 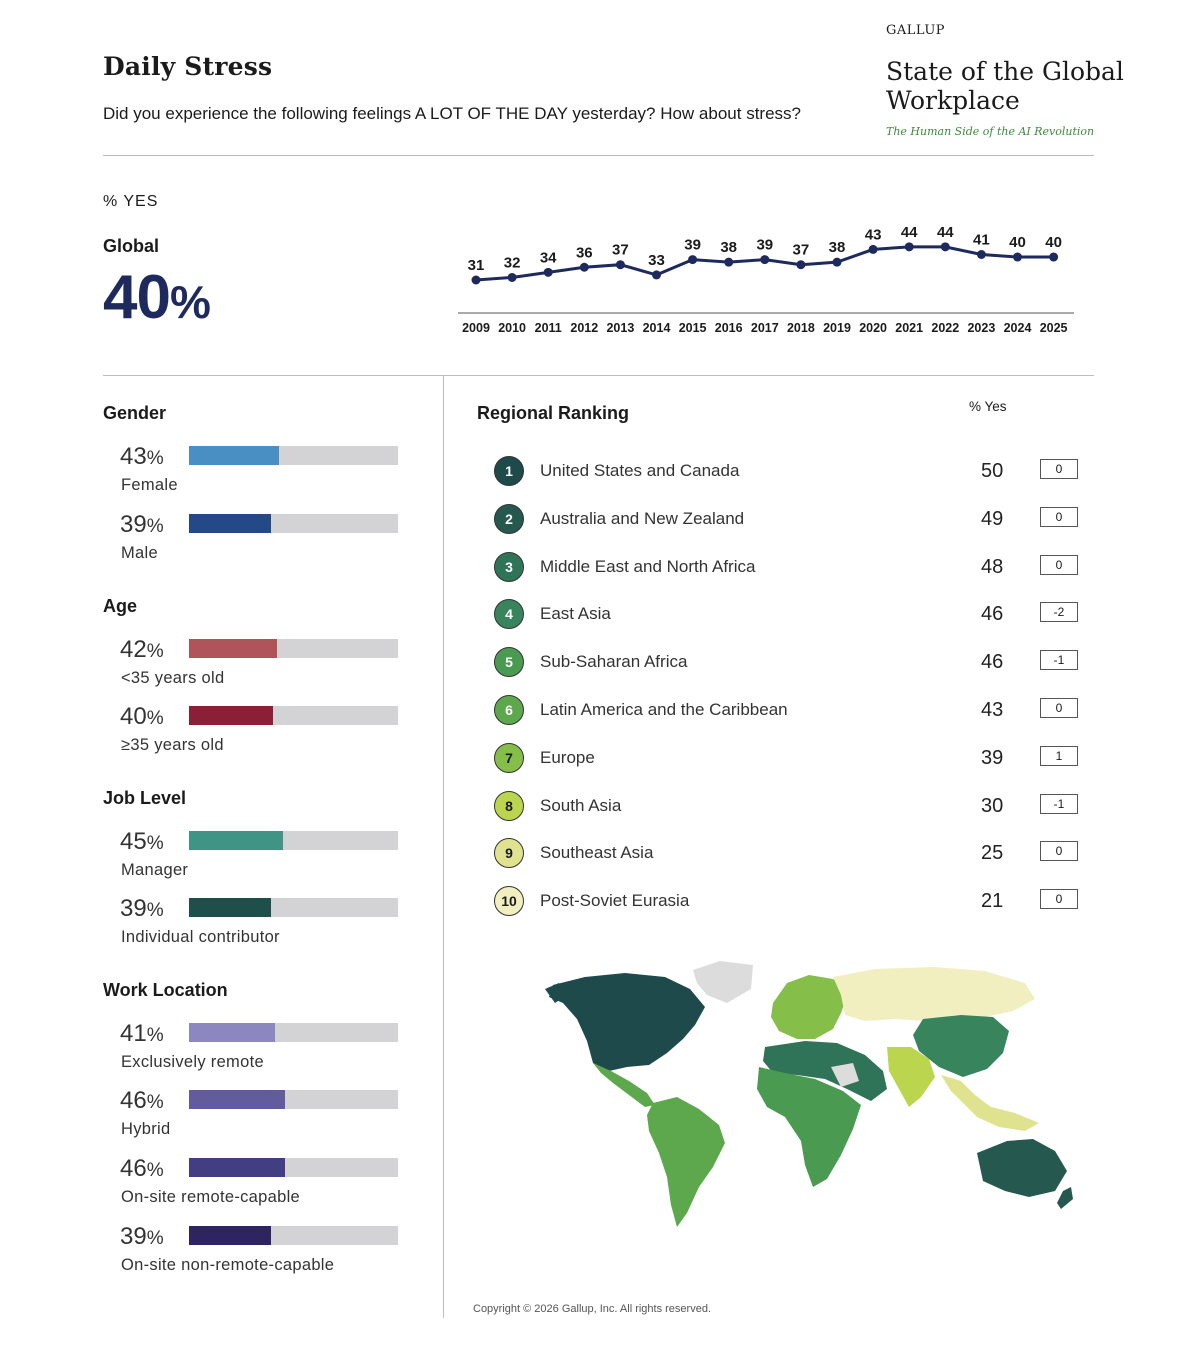 What do you see at coordinates (693, 328) in the screenshot?
I see `x-tick-label: 2015` at bounding box center [693, 328].